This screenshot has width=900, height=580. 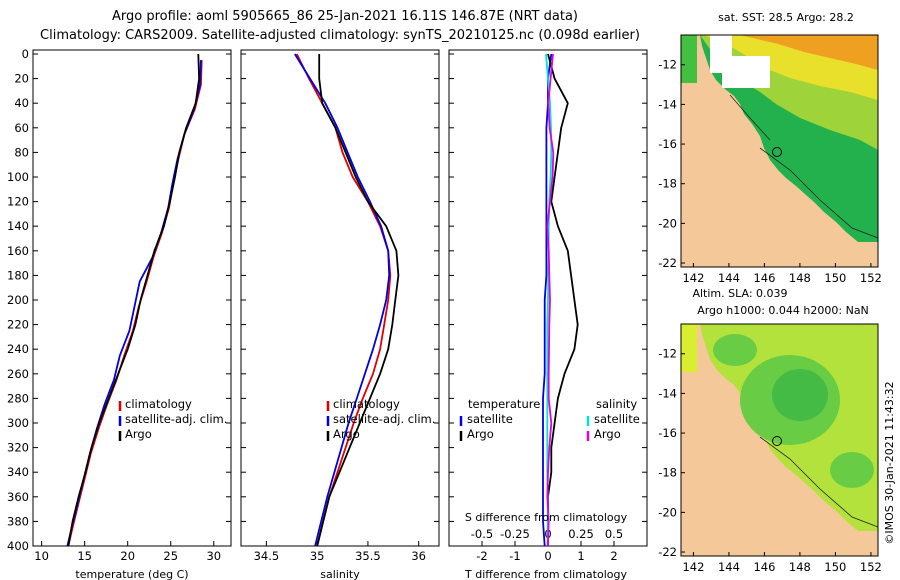 What do you see at coordinates (777, 441) in the screenshot?
I see `sla-argo-location-marker` at bounding box center [777, 441].